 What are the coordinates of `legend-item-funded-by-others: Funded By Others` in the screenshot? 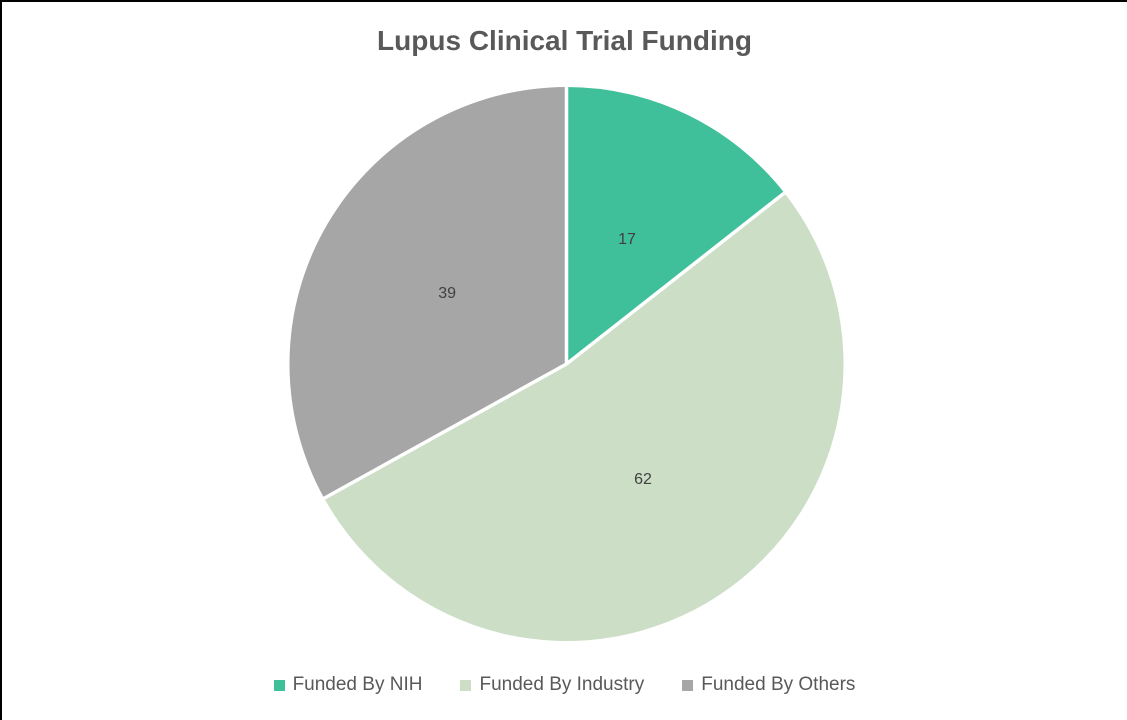 It's located at (768, 685).